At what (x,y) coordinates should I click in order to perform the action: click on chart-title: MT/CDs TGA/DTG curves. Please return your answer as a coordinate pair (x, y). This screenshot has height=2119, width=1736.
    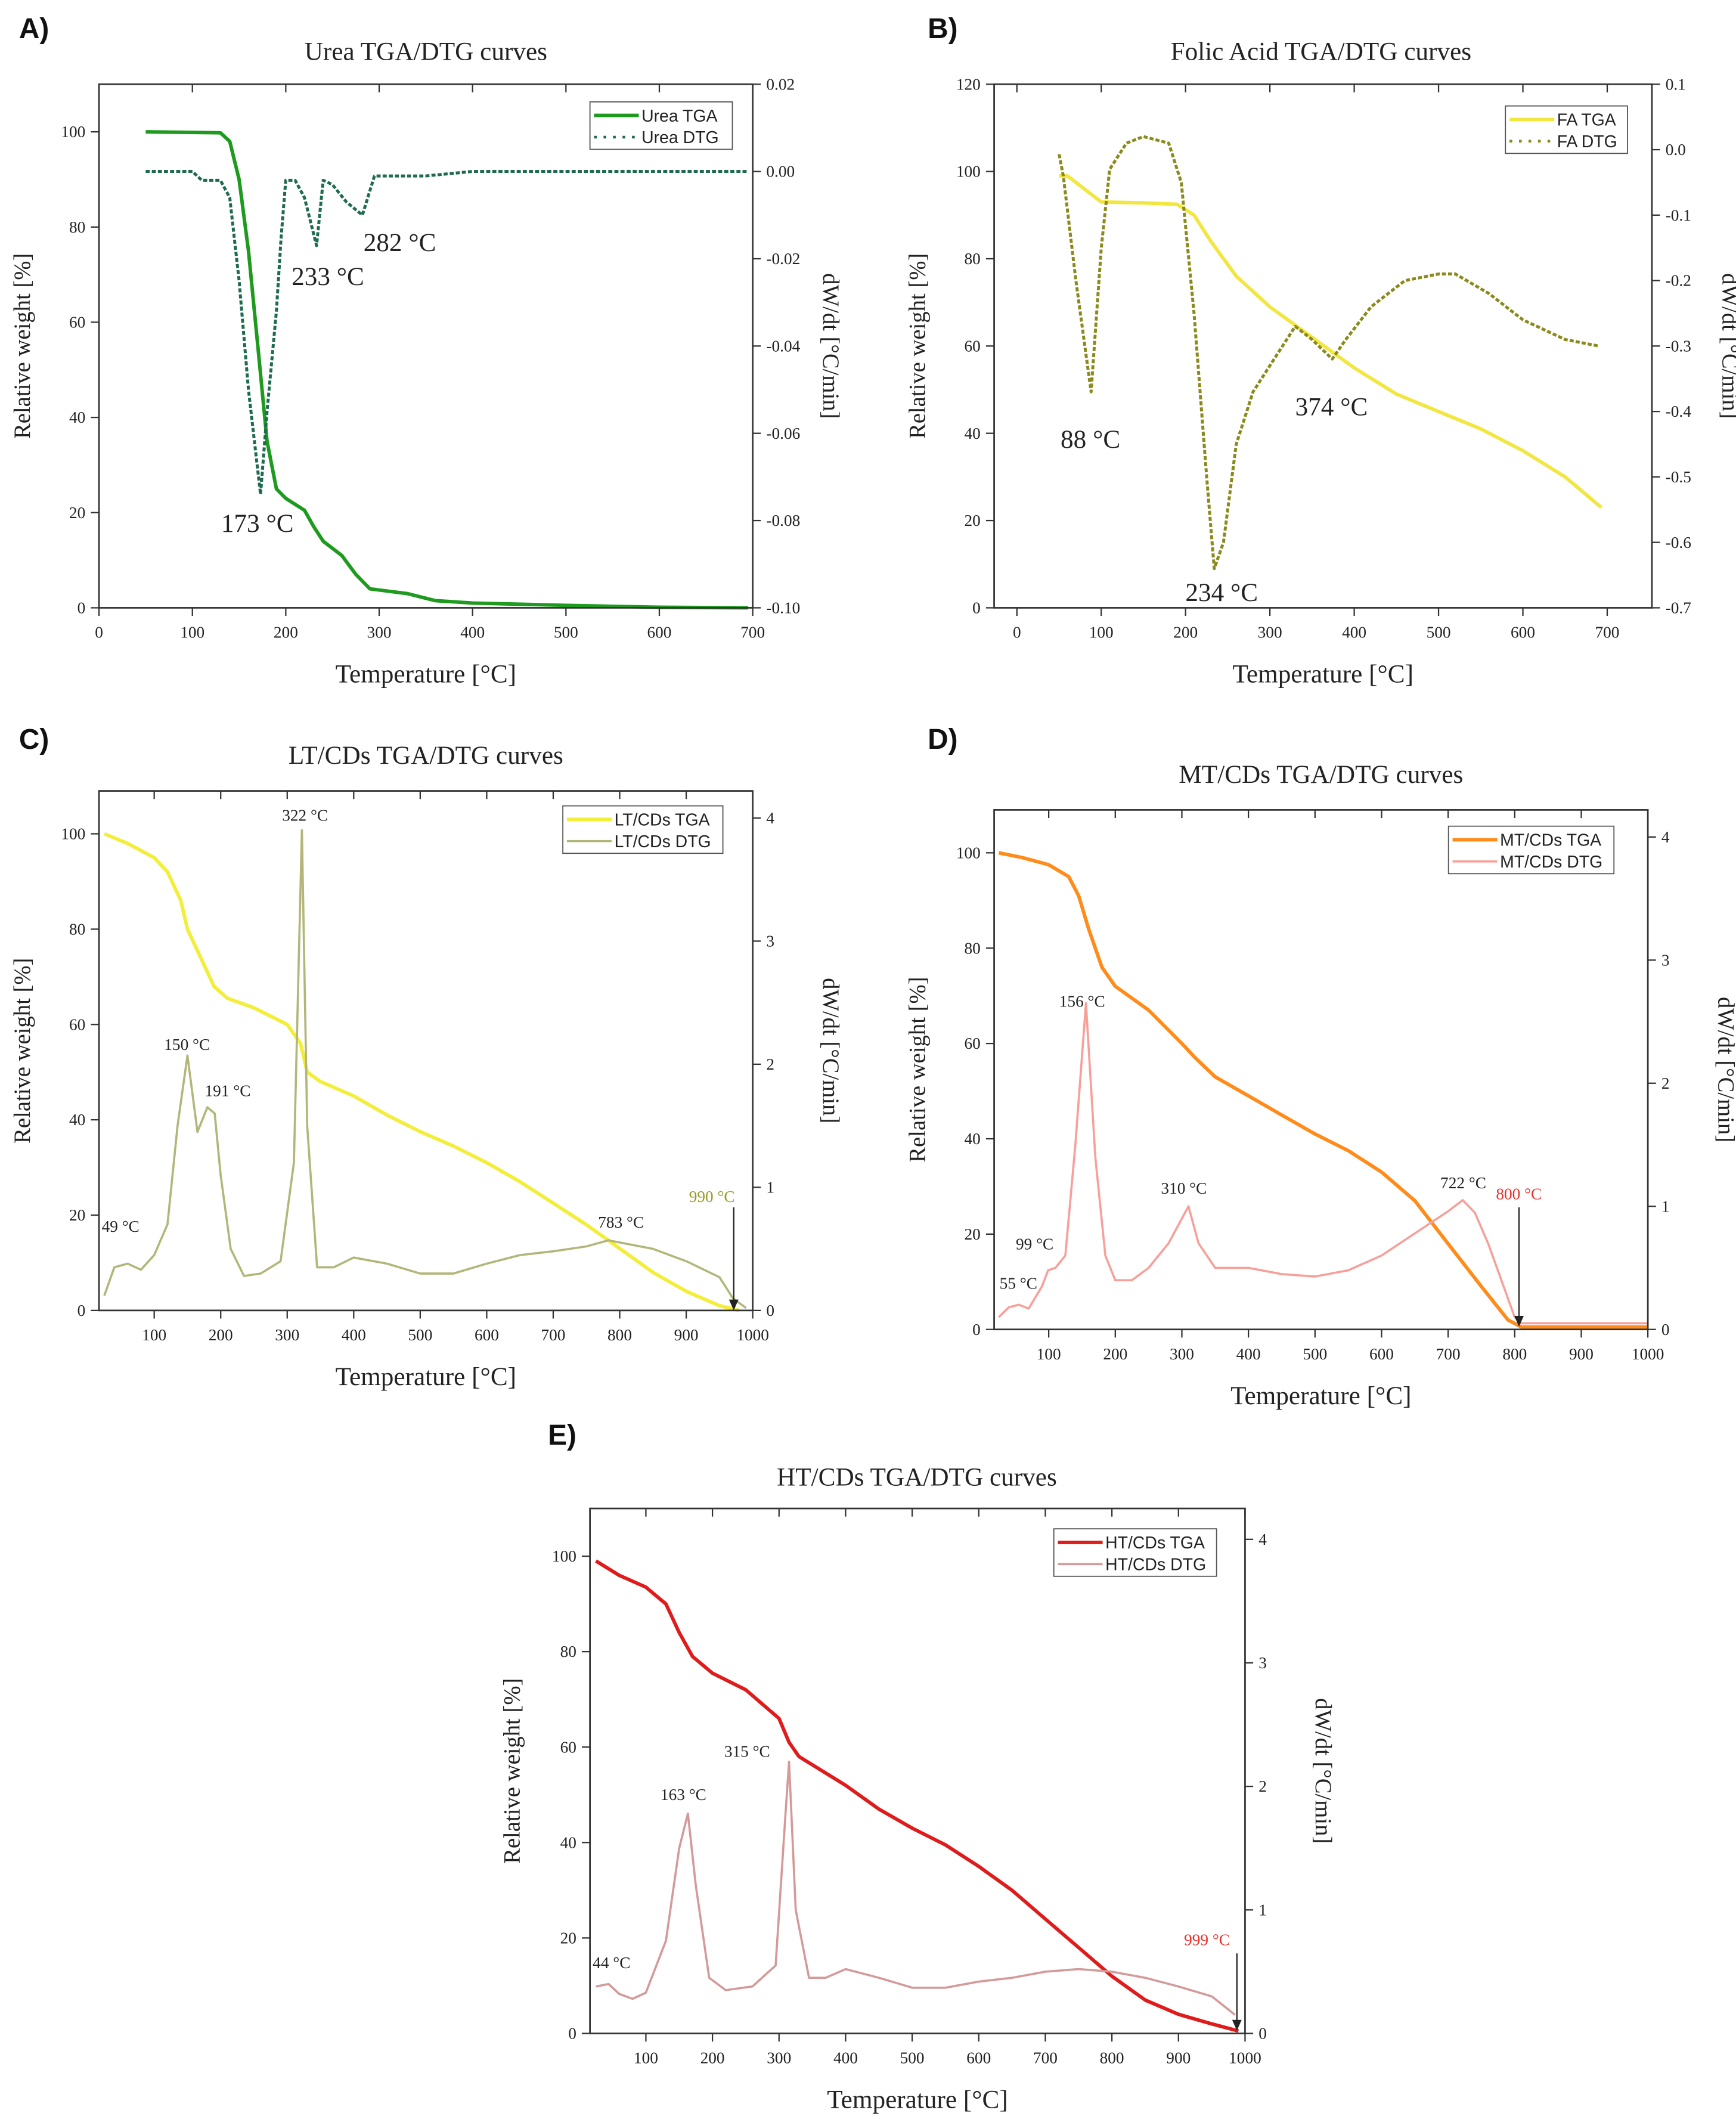
    Looking at the image, I should click on (1321, 774).